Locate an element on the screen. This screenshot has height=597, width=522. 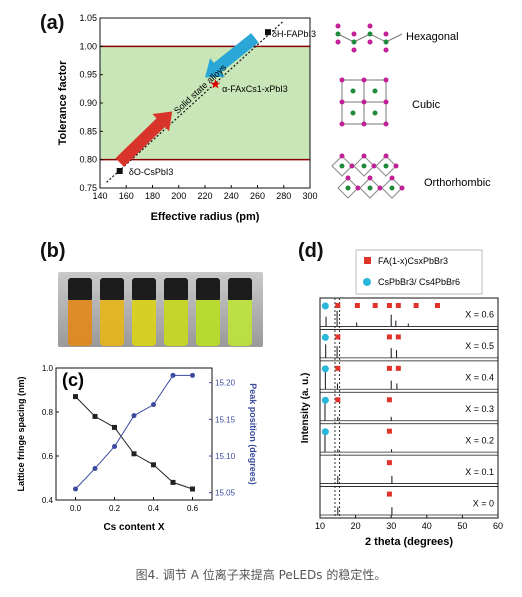
x-tick-label: 180 is located at coordinates (152, 196).